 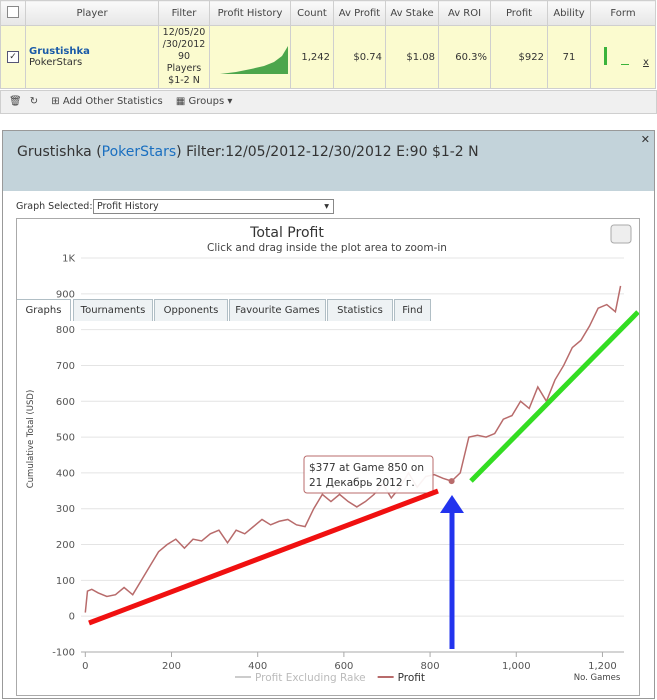 I want to click on sparkline, so click(x=254, y=59).